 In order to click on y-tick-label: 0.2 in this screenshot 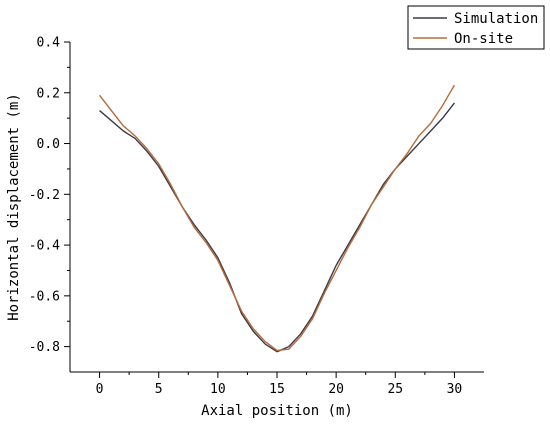, I will do `click(48, 93)`.